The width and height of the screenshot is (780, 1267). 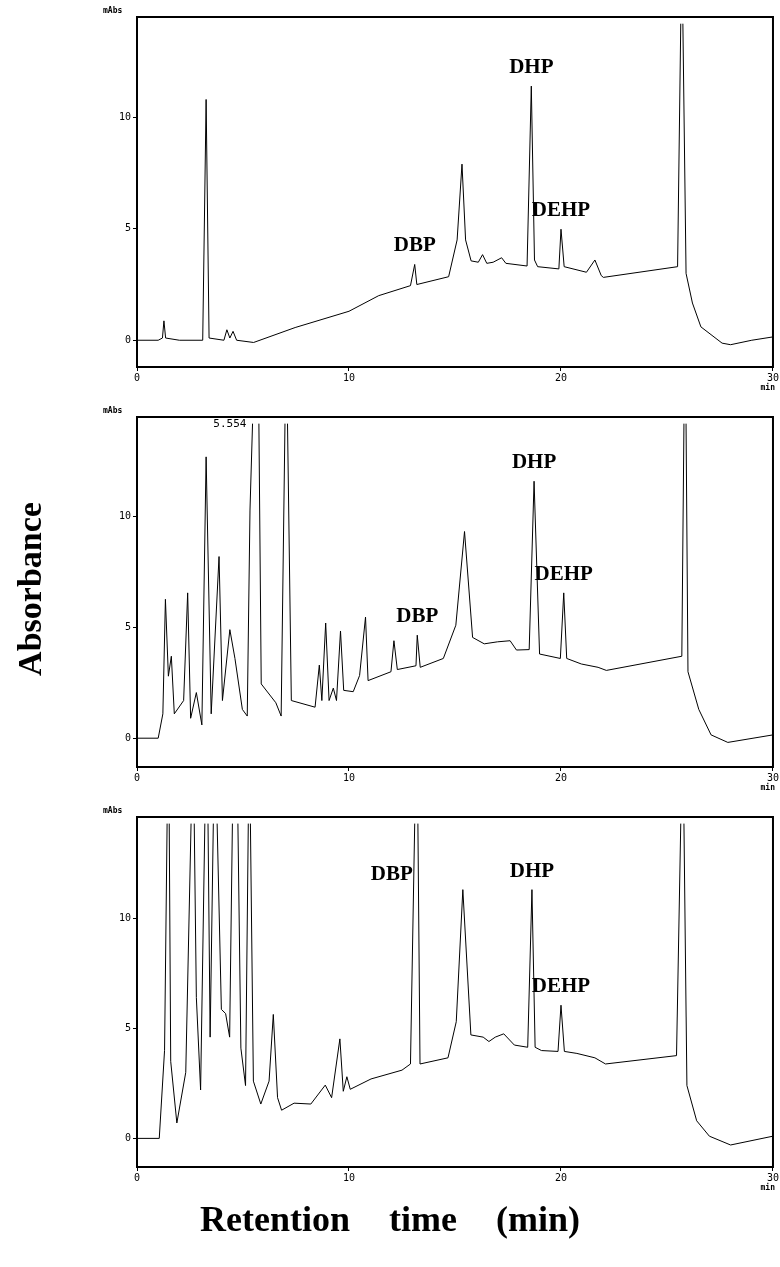 What do you see at coordinates (390, 1219) in the screenshot?
I see `text: Retention time (min)` at bounding box center [390, 1219].